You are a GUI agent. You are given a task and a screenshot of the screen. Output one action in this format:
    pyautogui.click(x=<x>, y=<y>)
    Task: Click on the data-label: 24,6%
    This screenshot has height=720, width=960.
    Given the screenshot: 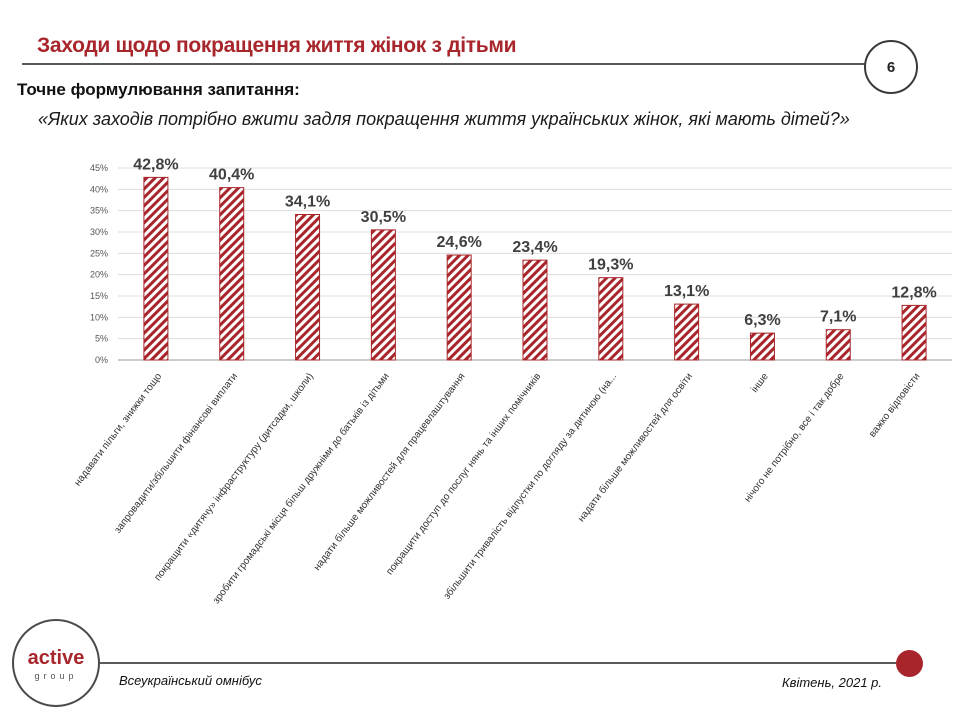 What is the action you would take?
    pyautogui.click(x=458, y=242)
    